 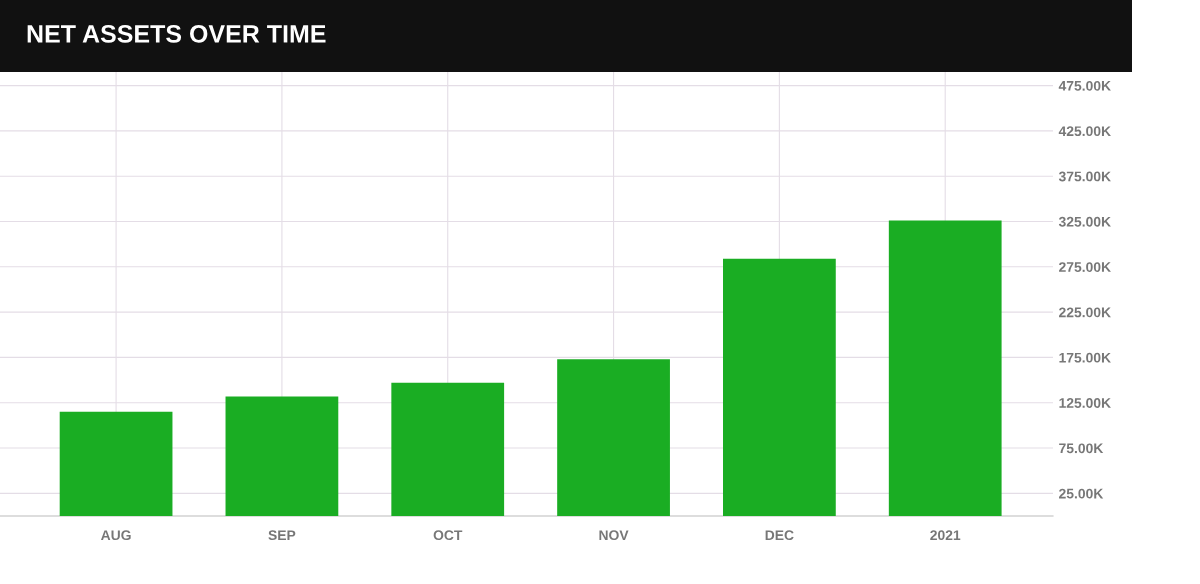 I want to click on y-tick-label: 25.00K, so click(x=1081, y=493).